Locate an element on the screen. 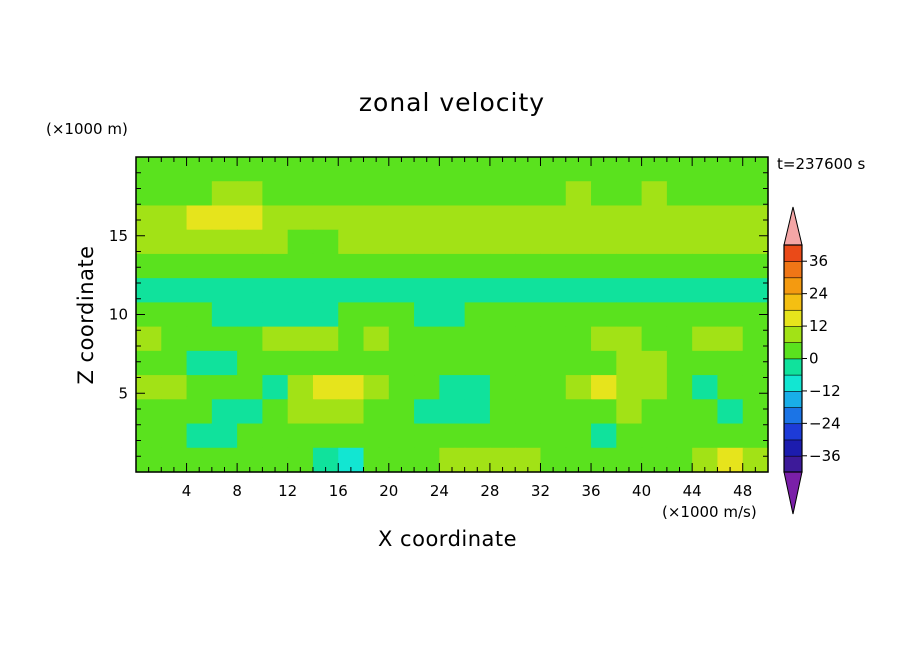  y-tick-label: 10 is located at coordinates (118, 315).